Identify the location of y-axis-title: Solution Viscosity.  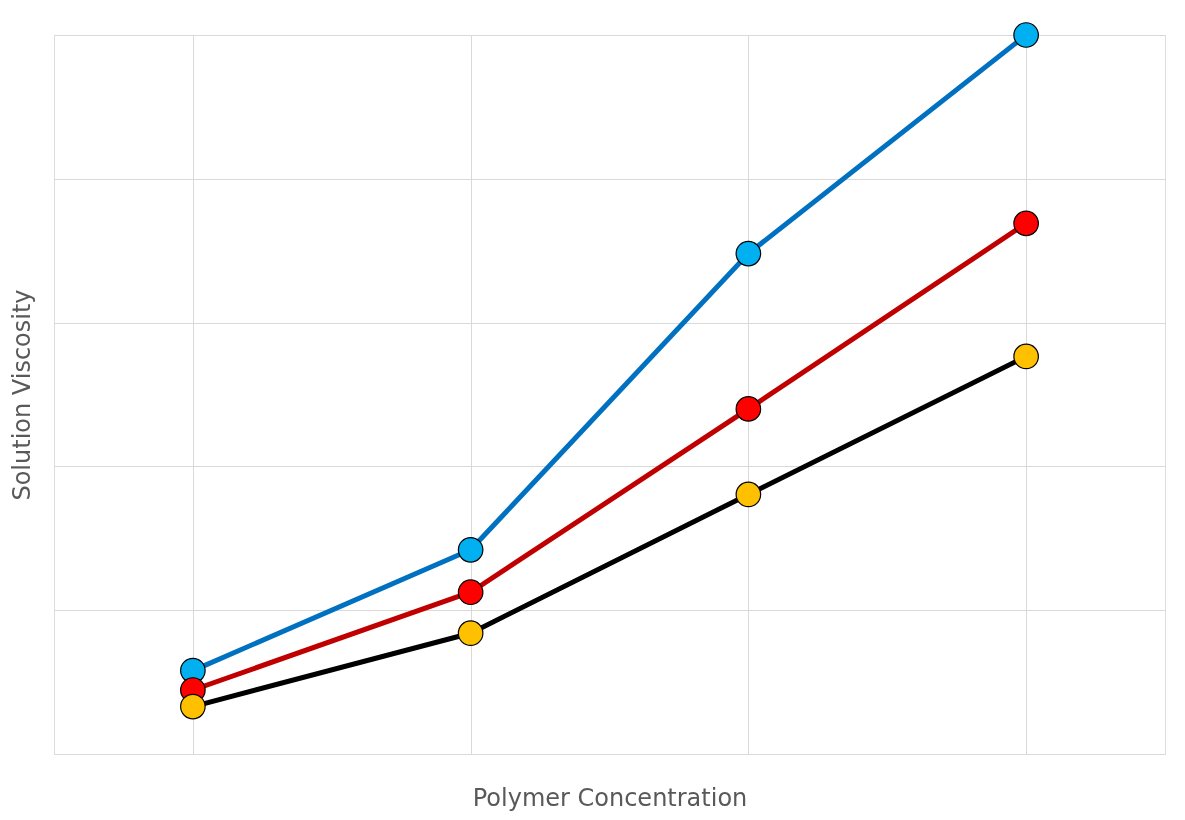
(21, 395).